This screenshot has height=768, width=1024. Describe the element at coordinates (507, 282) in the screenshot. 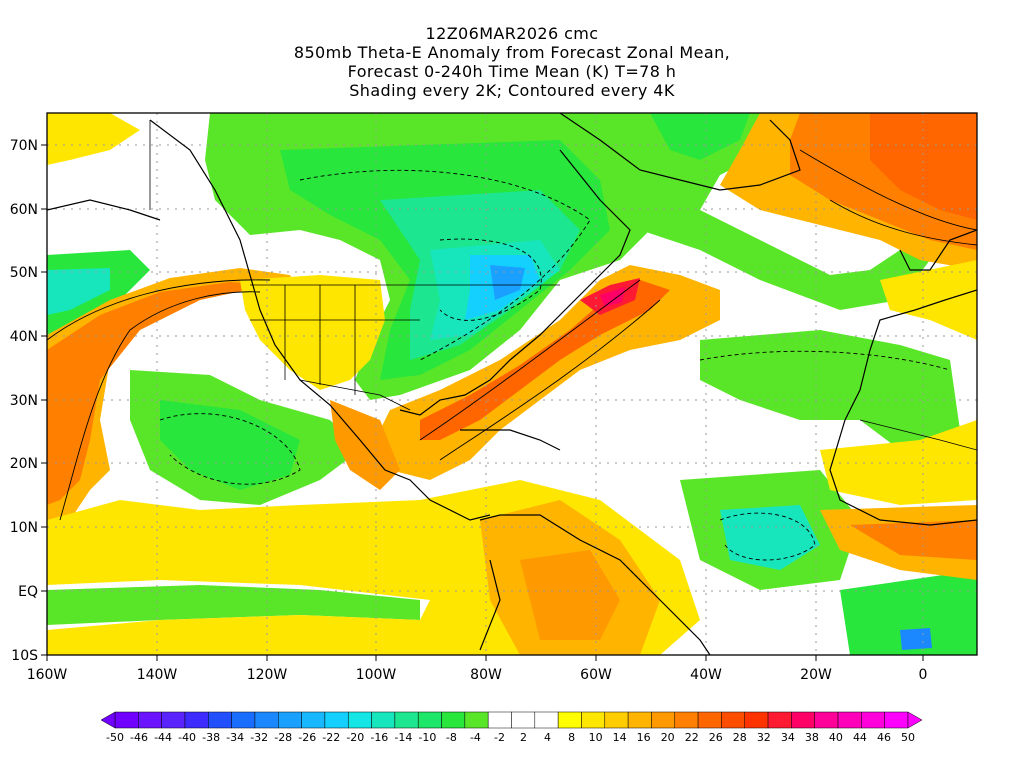

I see `cold-anomaly-great-lakes-max` at that location.